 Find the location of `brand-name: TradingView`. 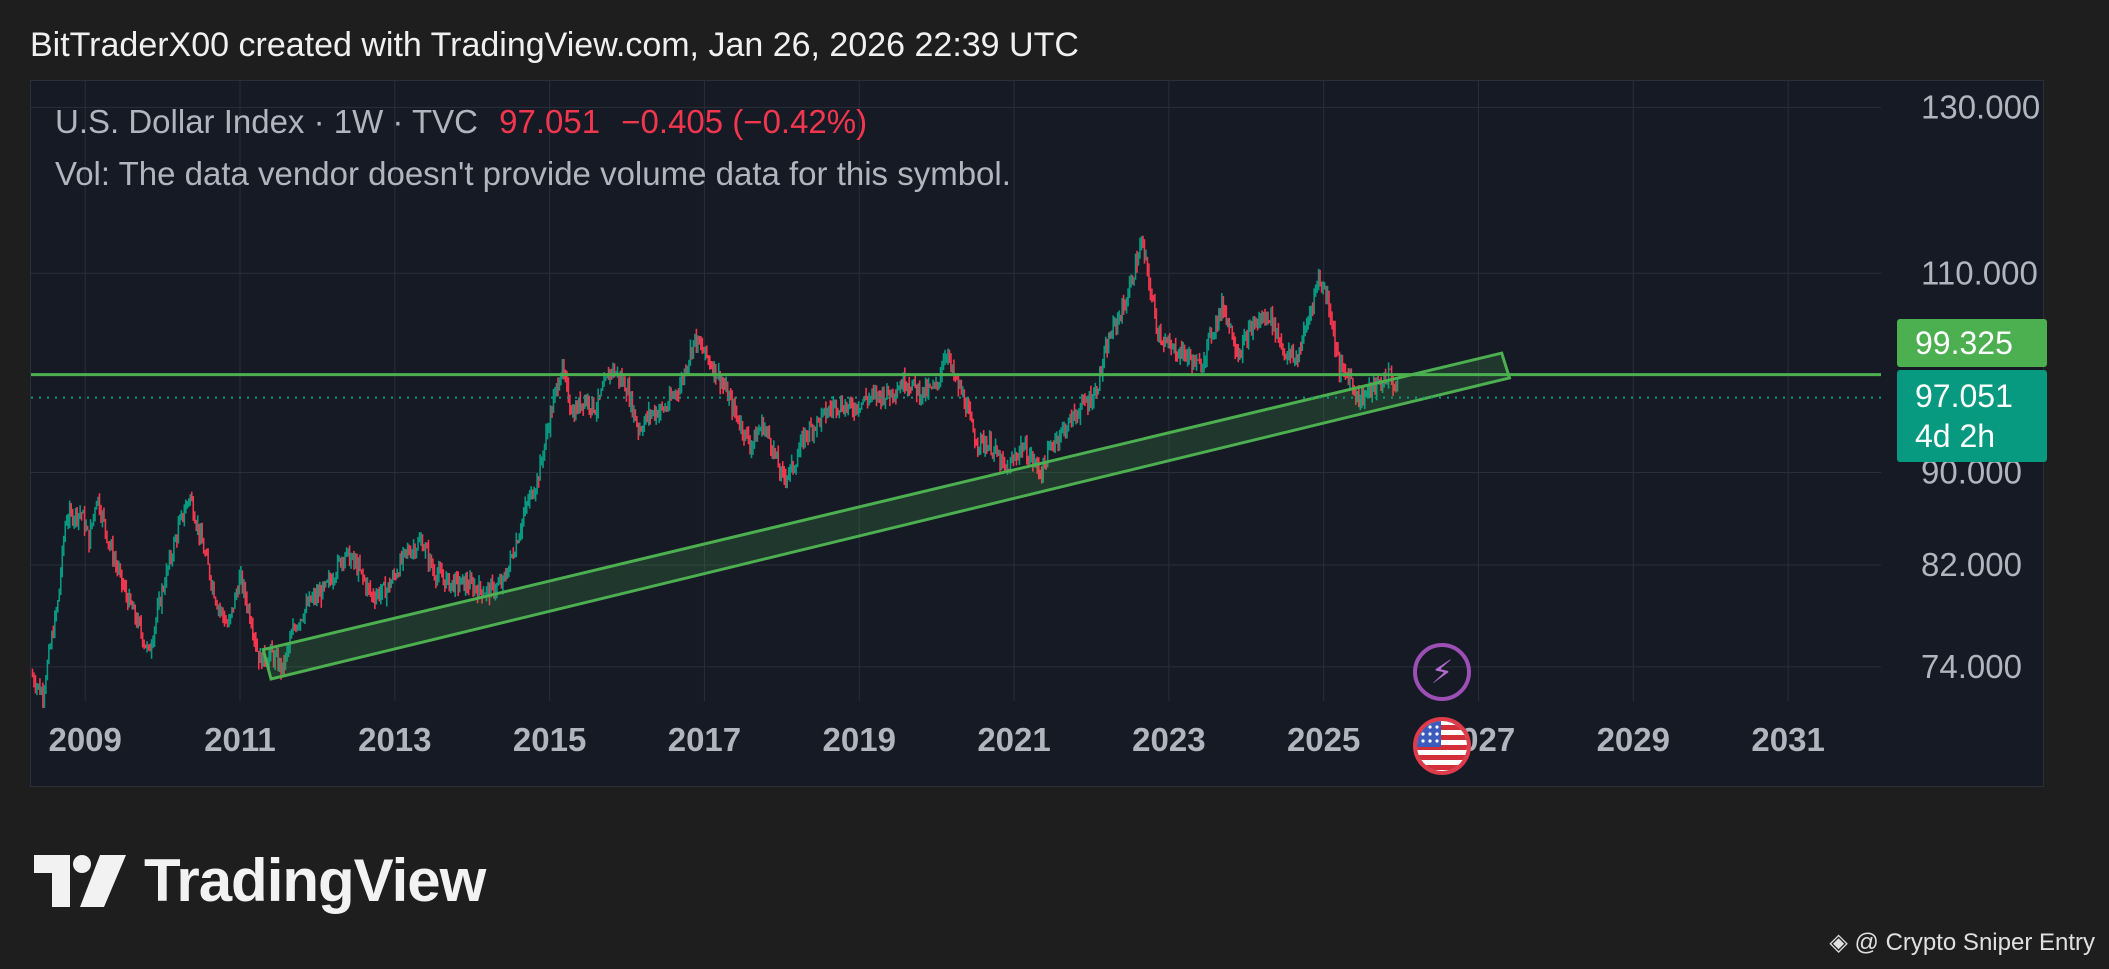

brand-name: TradingView is located at coordinates (315, 880).